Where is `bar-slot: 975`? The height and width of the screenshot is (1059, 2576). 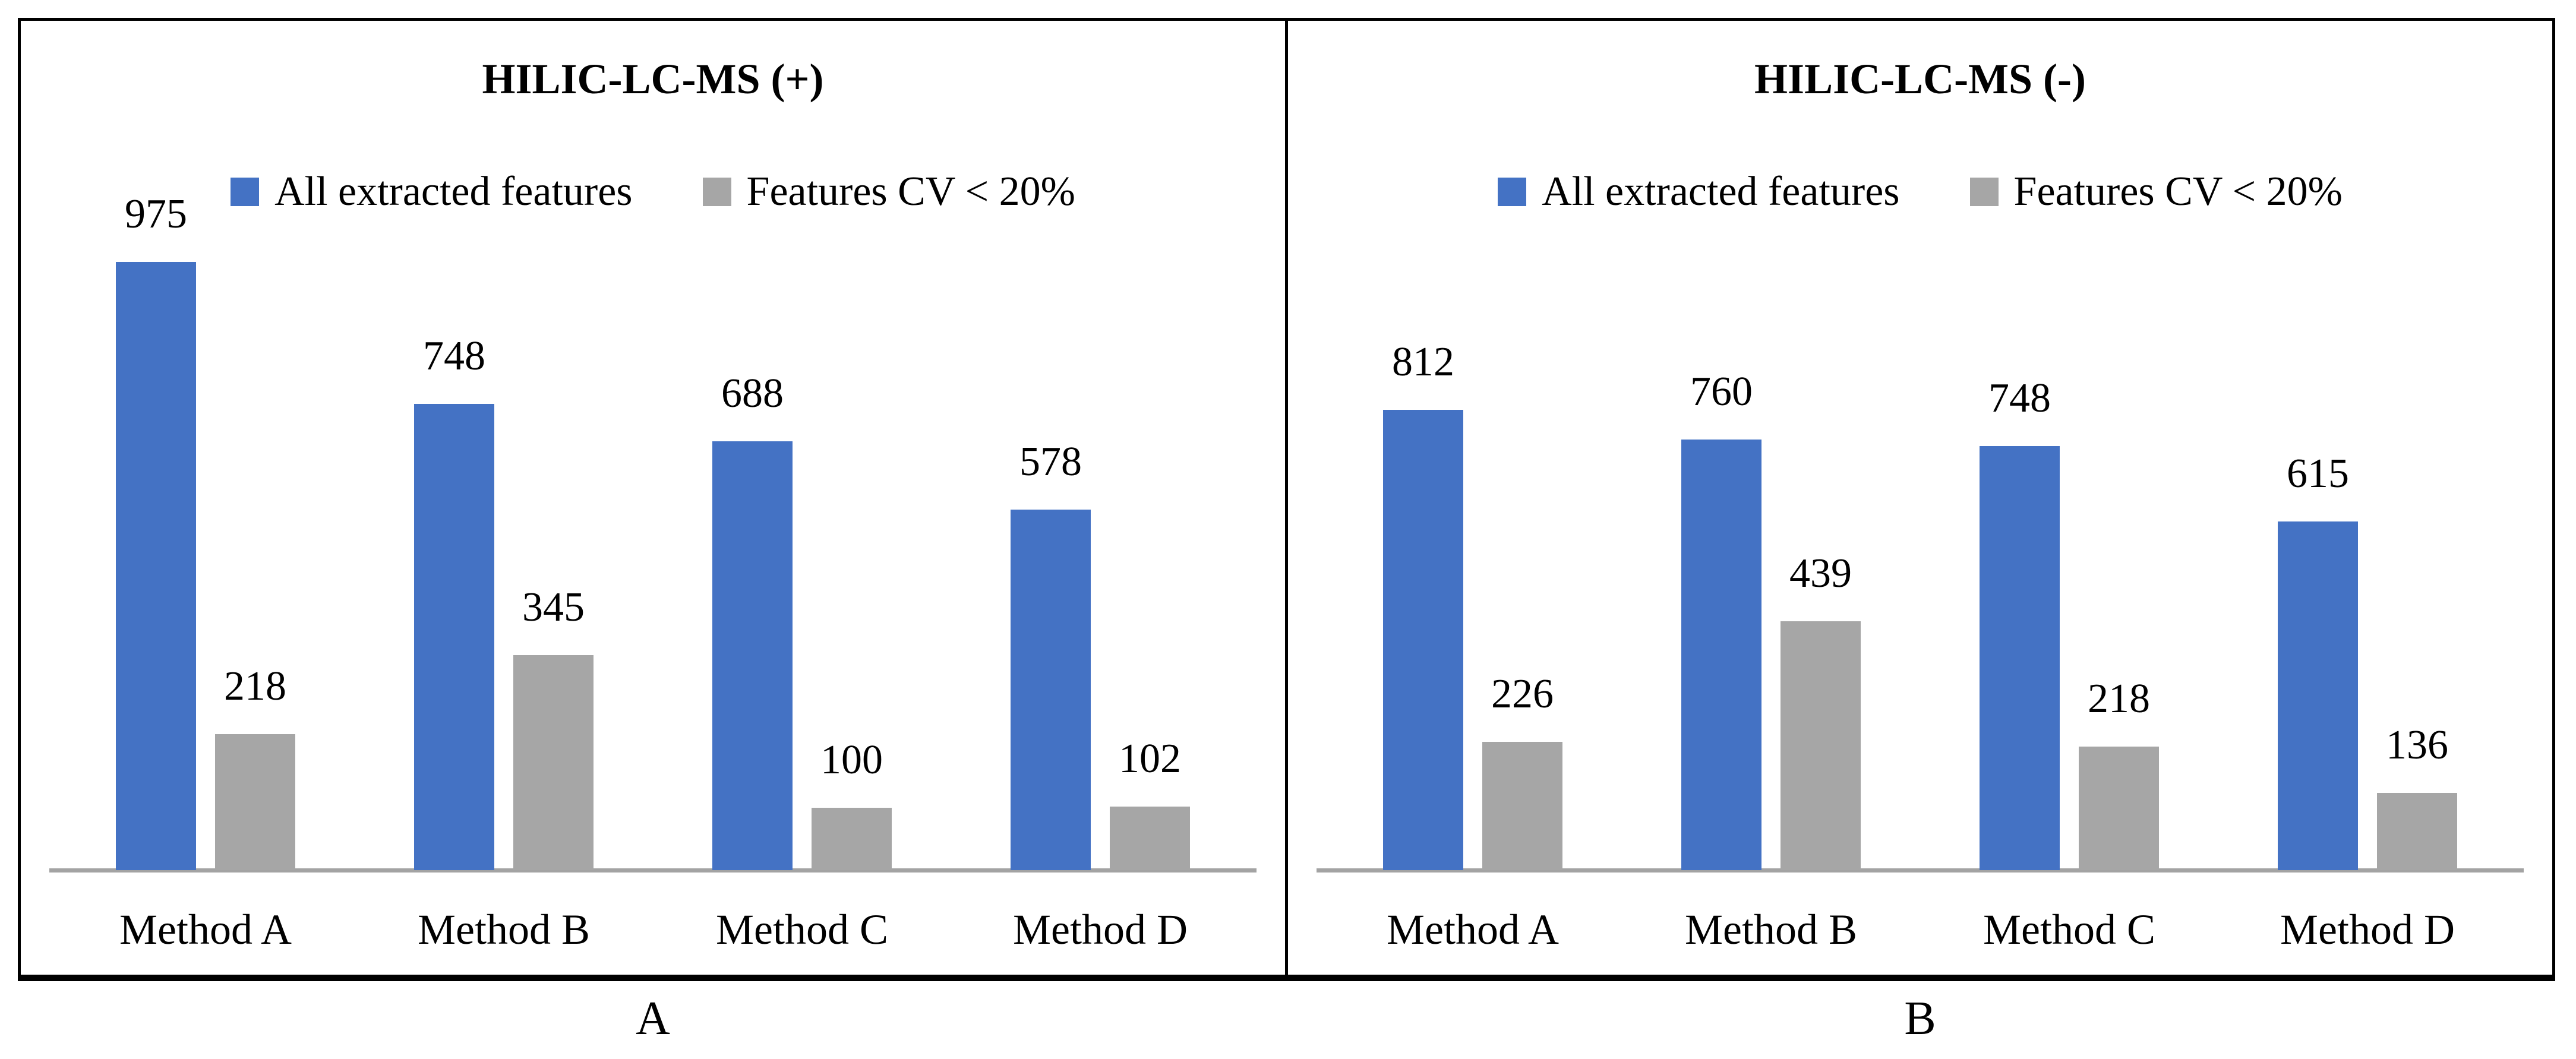
bar-slot: 975 is located at coordinates (156, 532).